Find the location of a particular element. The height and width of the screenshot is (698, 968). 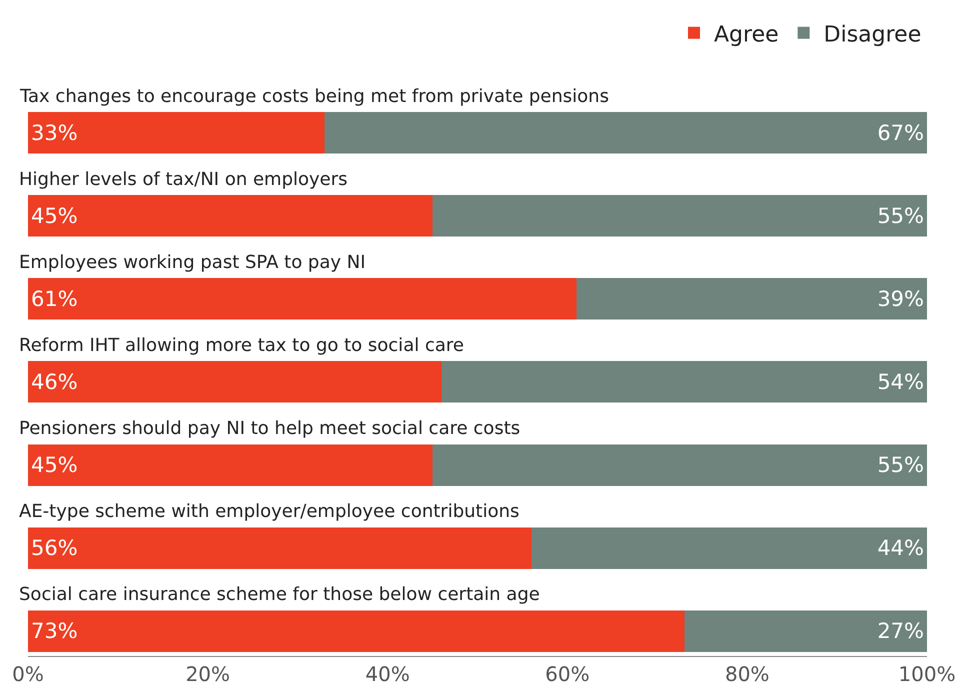

data-label: 27% is located at coordinates (900, 631).